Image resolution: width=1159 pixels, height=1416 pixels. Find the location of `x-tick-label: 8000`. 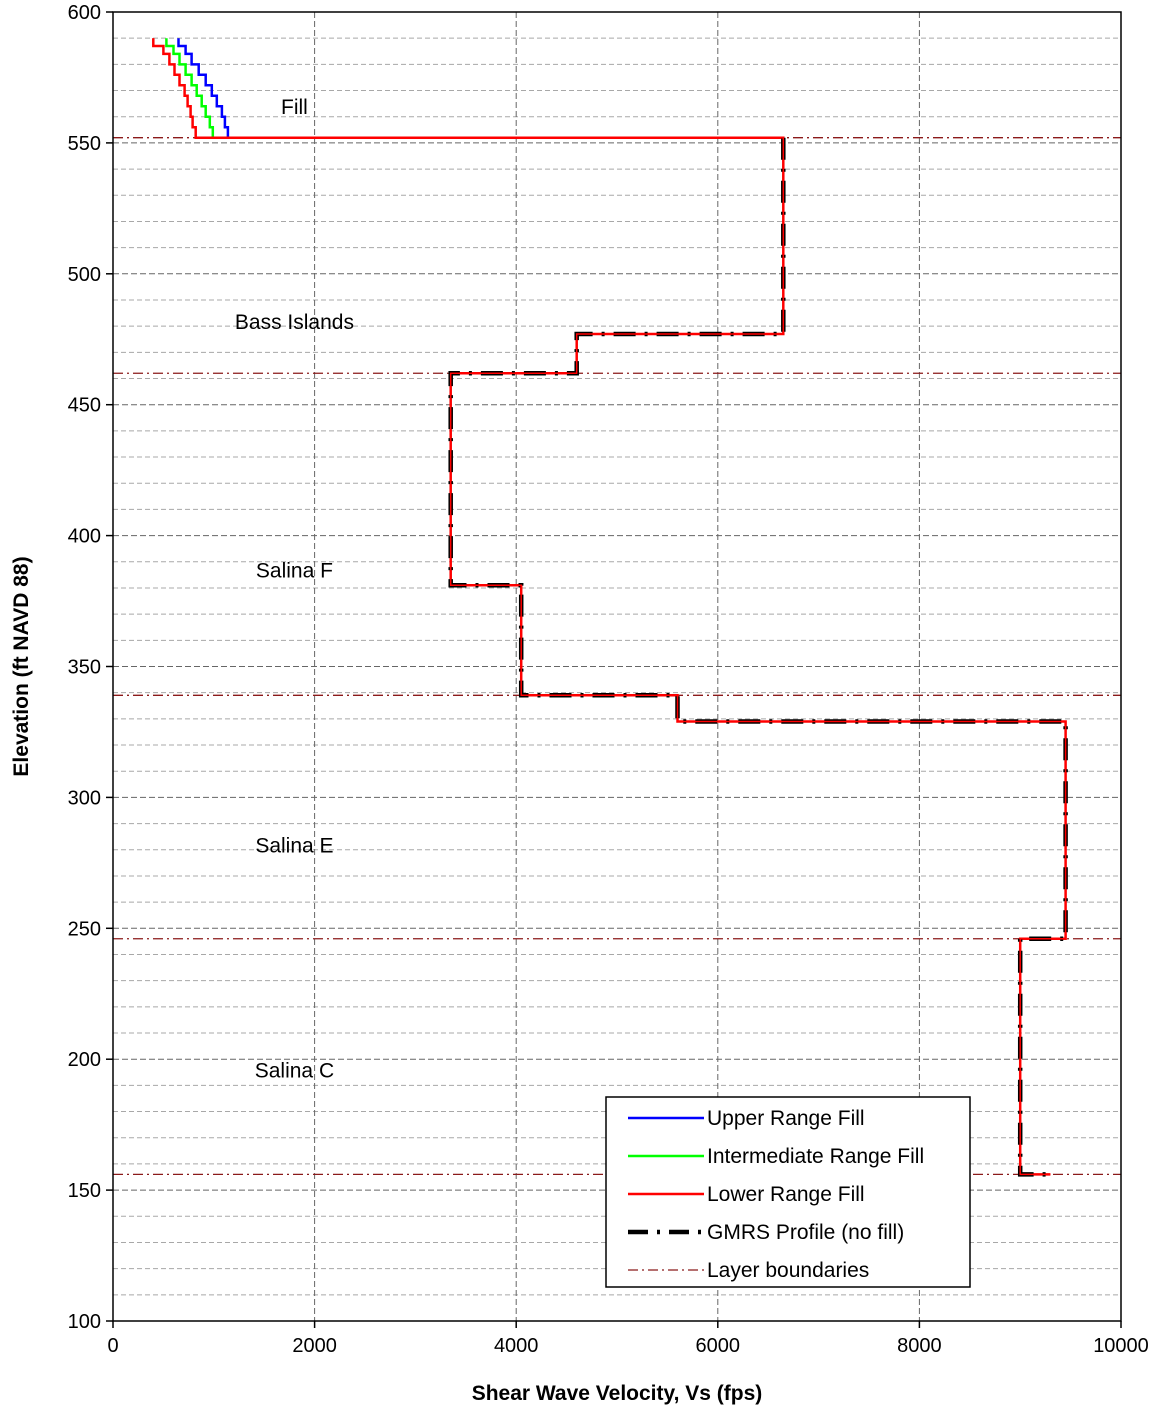

x-tick-label: 8000 is located at coordinates (919, 1346).